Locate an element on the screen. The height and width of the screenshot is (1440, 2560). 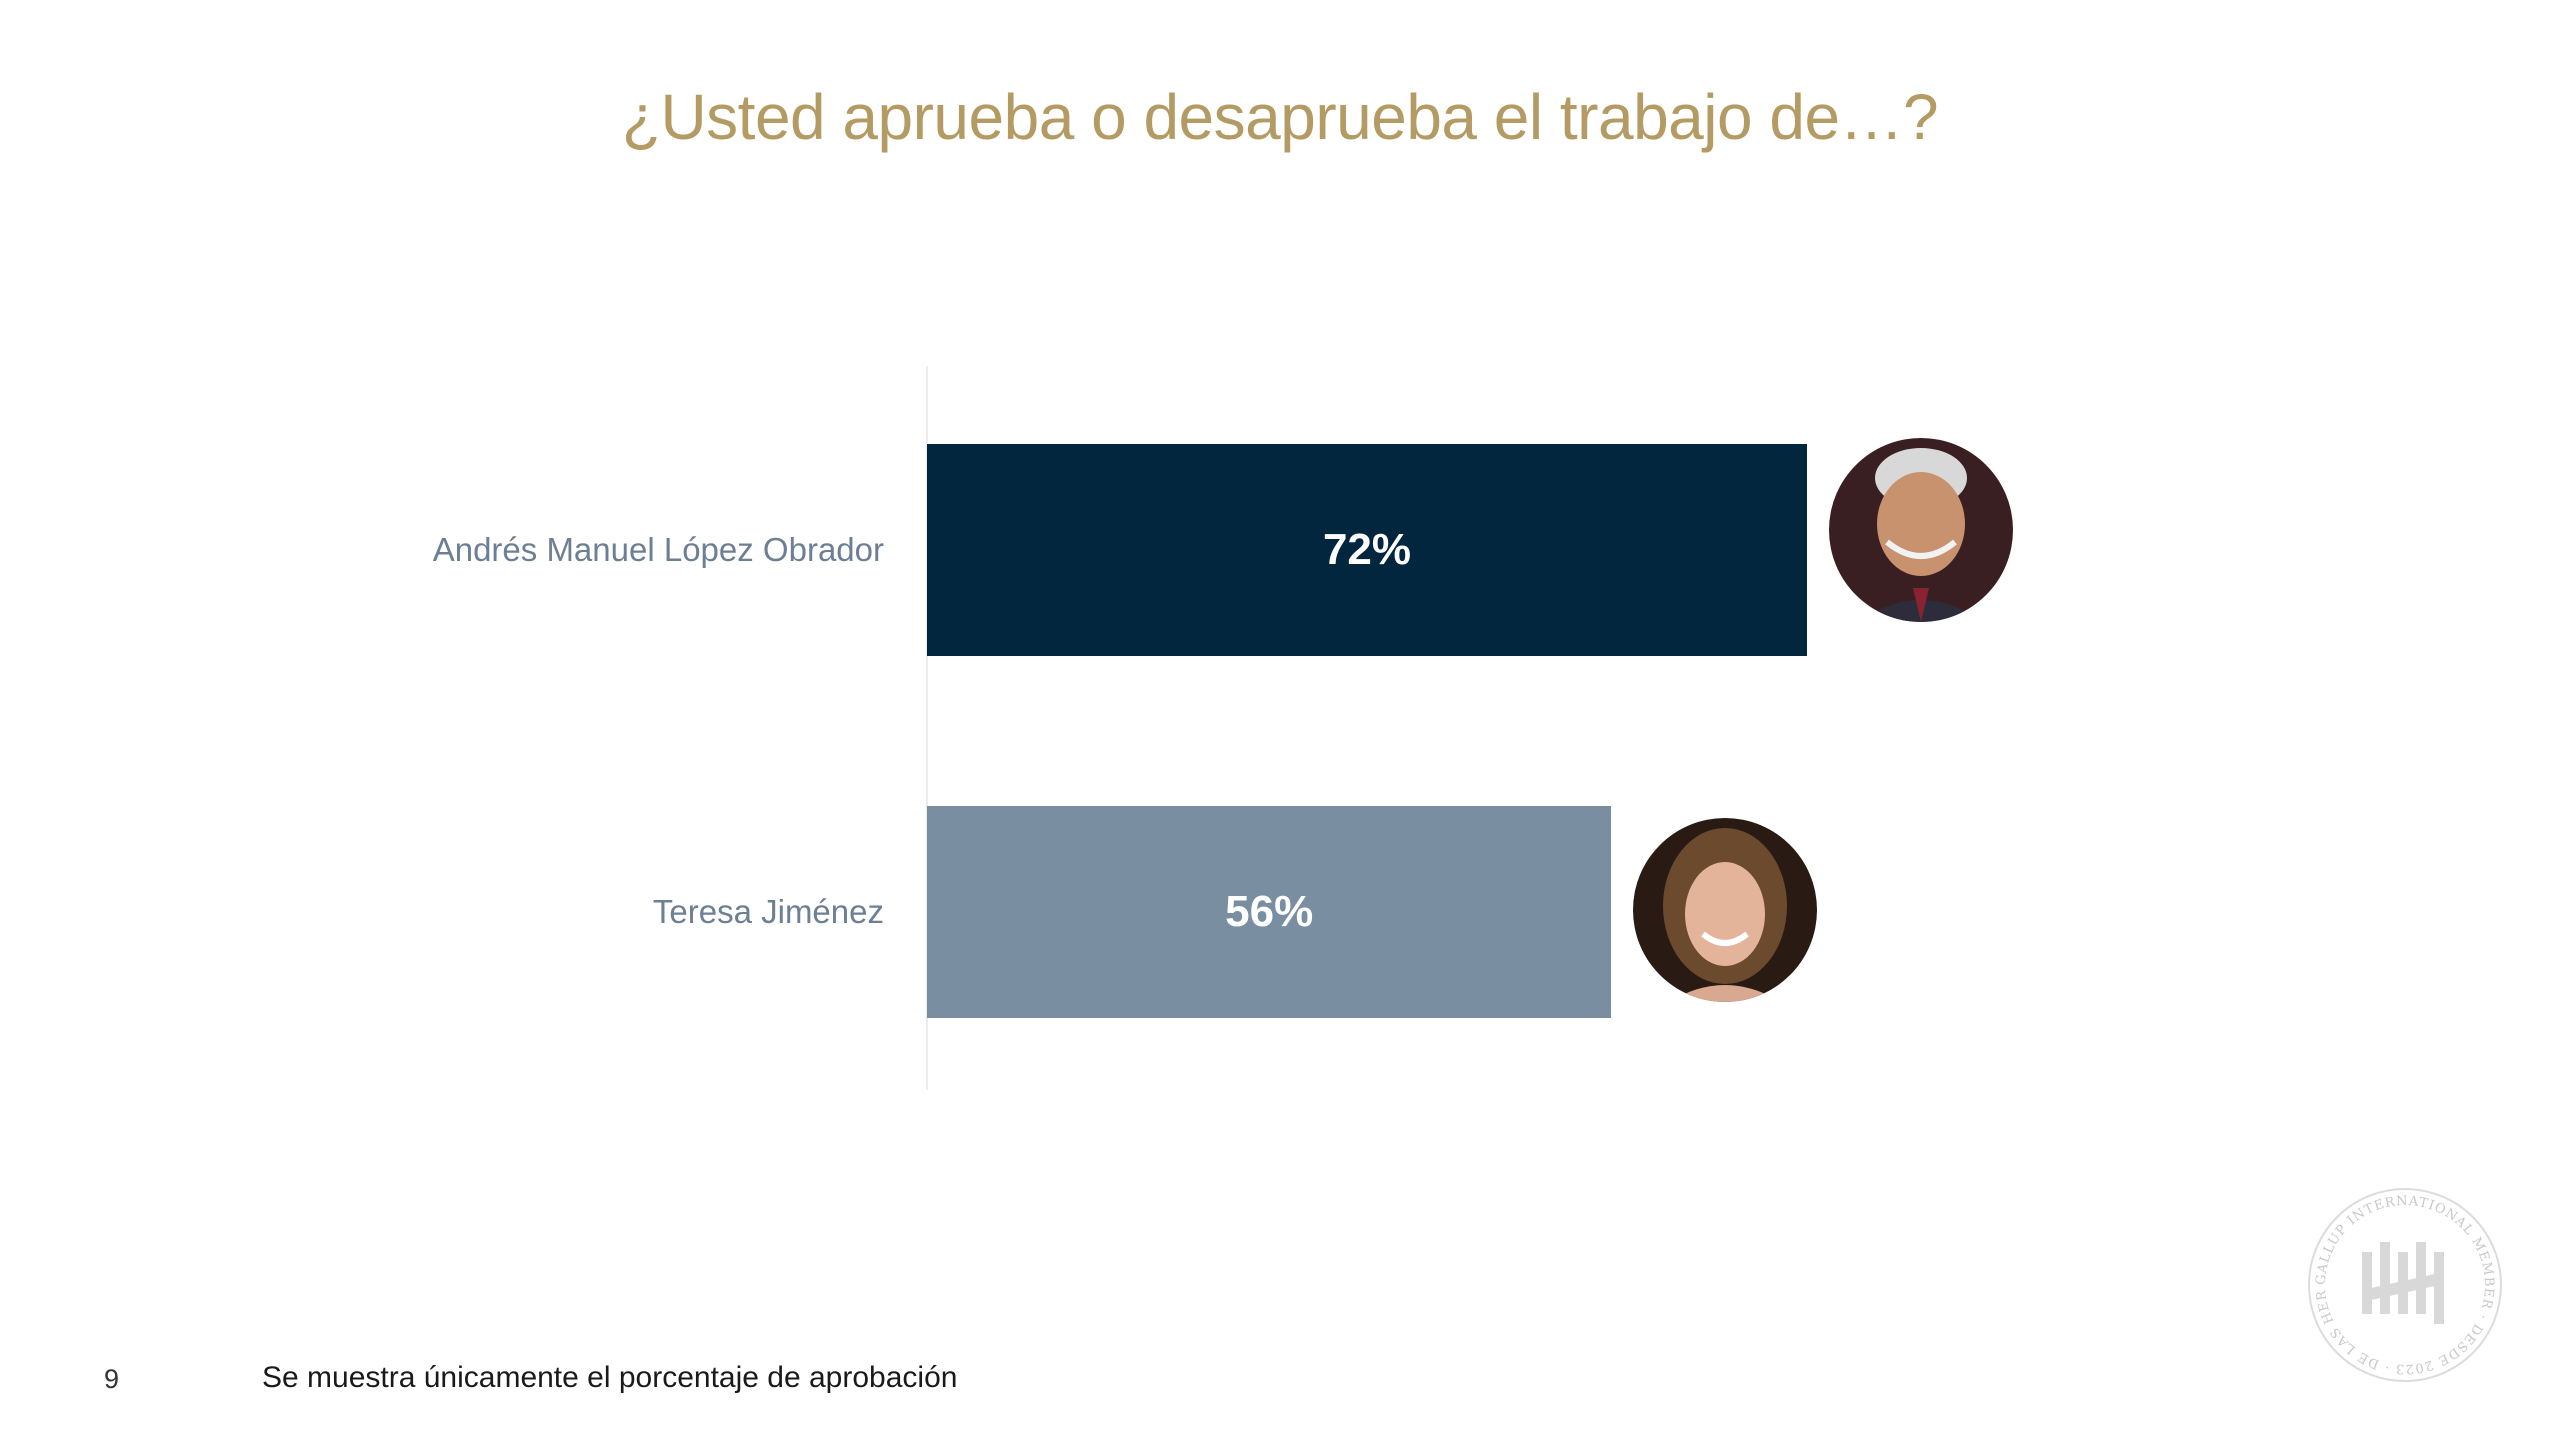
bar: 56% is located at coordinates (1269, 912).